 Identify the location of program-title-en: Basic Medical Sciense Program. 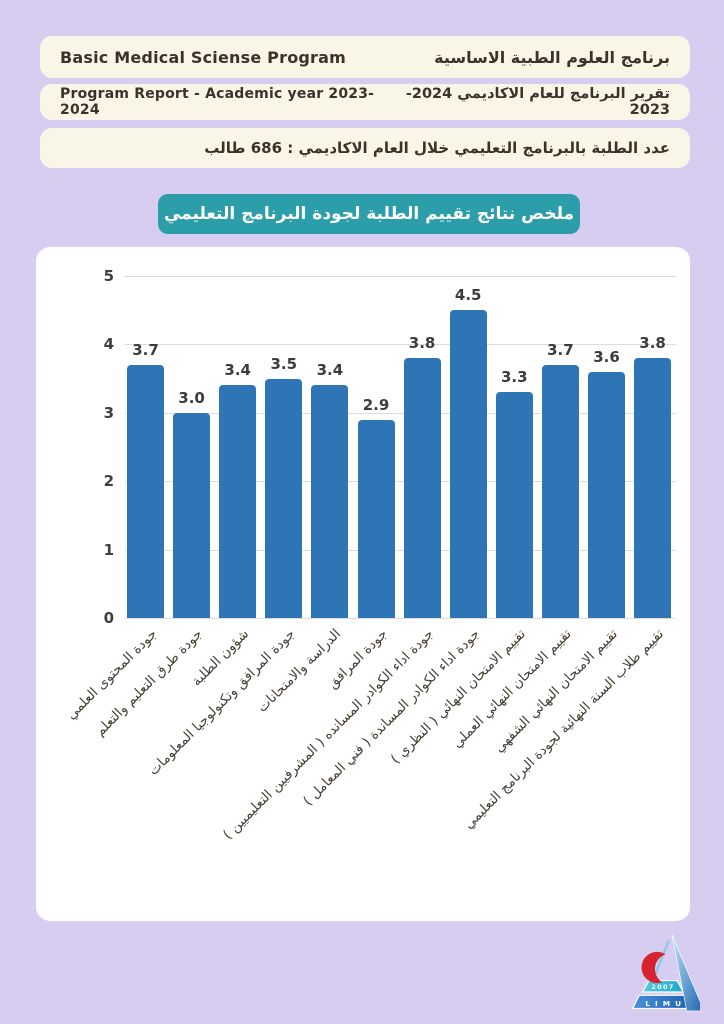
(203, 57).